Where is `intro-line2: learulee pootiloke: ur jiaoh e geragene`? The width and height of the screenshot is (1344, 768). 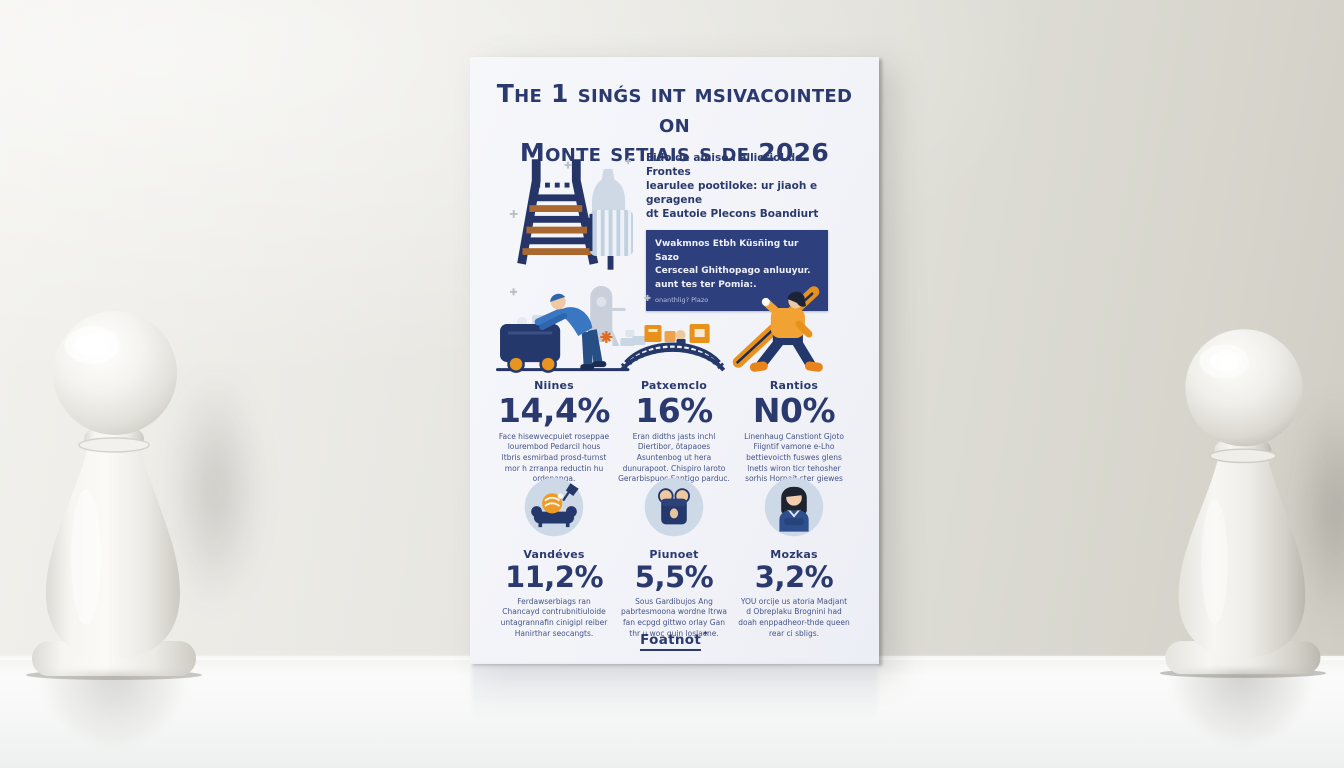
intro-line2: learulee pootiloke: ur jiaoh e geragene is located at coordinates (732, 193).